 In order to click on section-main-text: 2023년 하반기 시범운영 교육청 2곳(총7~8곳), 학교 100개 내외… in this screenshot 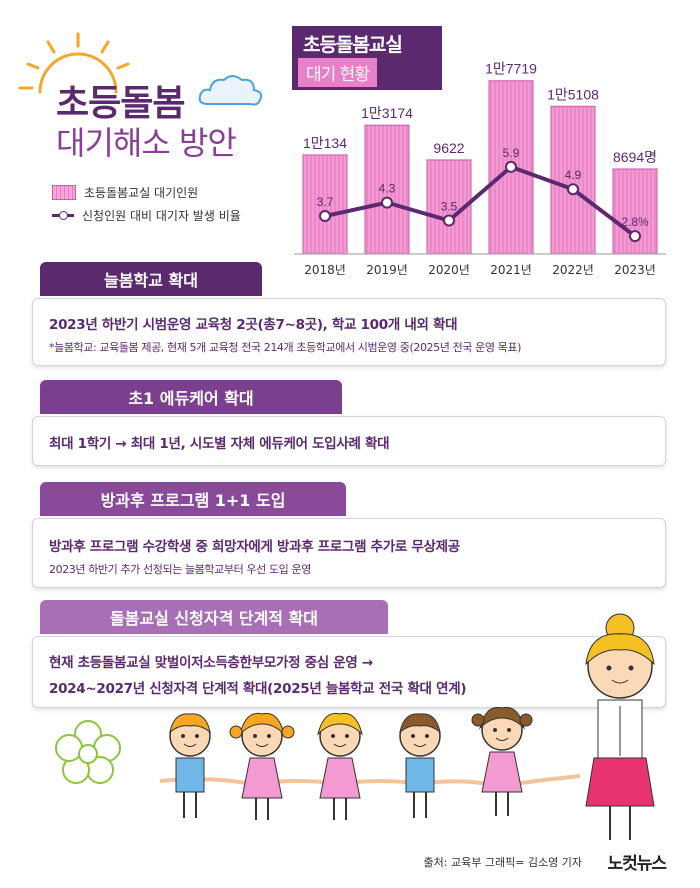, I will do `click(253, 325)`.